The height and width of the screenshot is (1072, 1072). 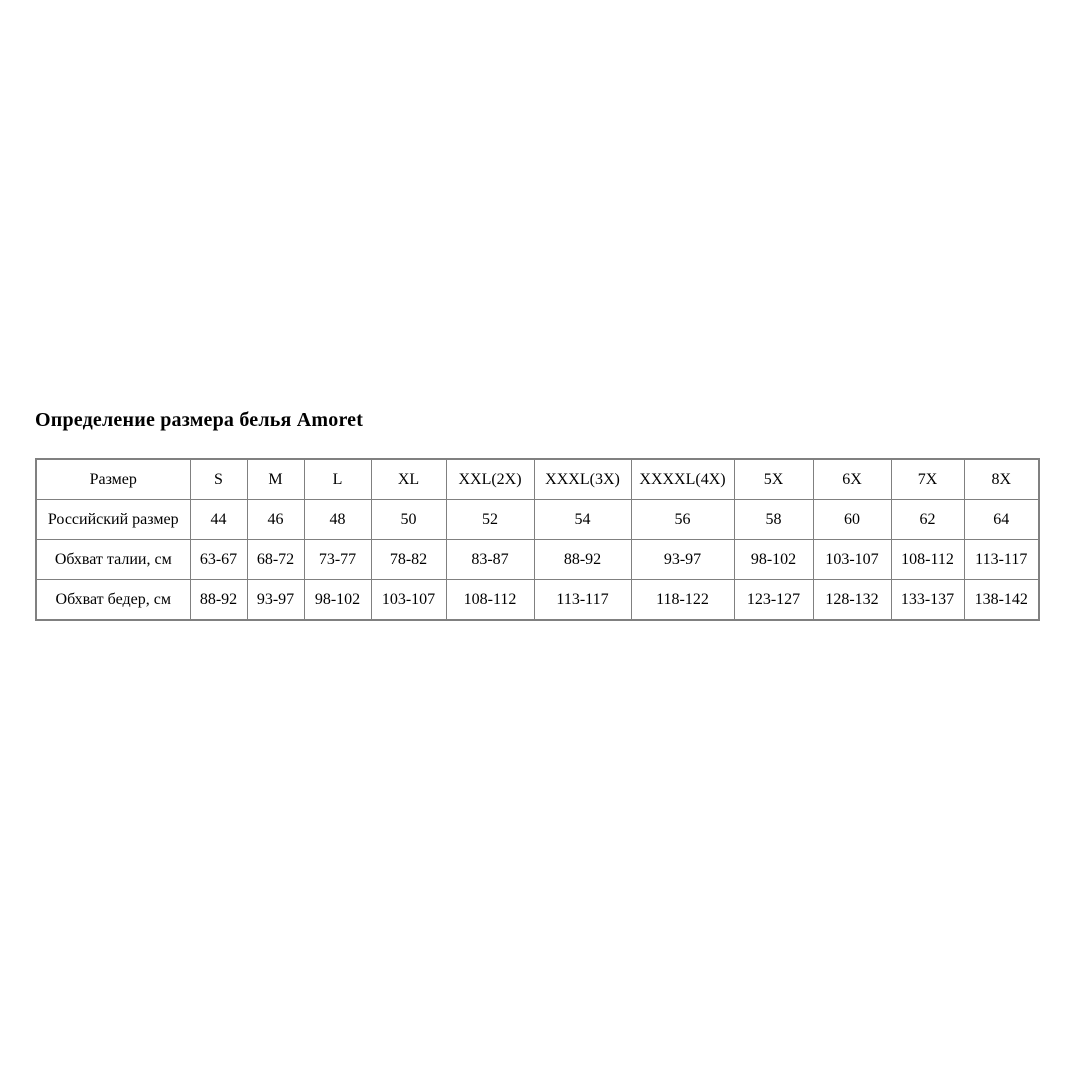 What do you see at coordinates (852, 479) in the screenshot?
I see `column-header-cell: 6X` at bounding box center [852, 479].